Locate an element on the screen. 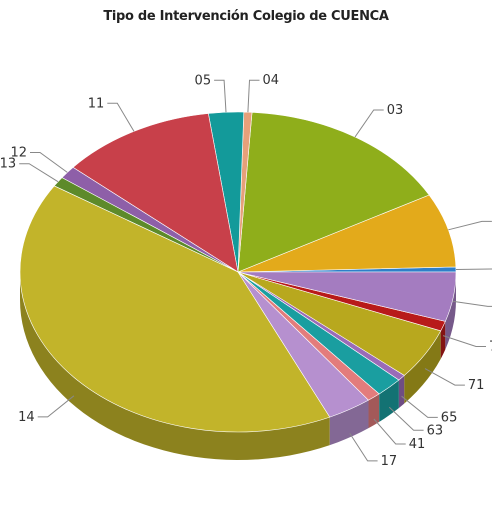 This screenshot has width=492, height=506. slice-label-71: 71 is located at coordinates (476, 385).